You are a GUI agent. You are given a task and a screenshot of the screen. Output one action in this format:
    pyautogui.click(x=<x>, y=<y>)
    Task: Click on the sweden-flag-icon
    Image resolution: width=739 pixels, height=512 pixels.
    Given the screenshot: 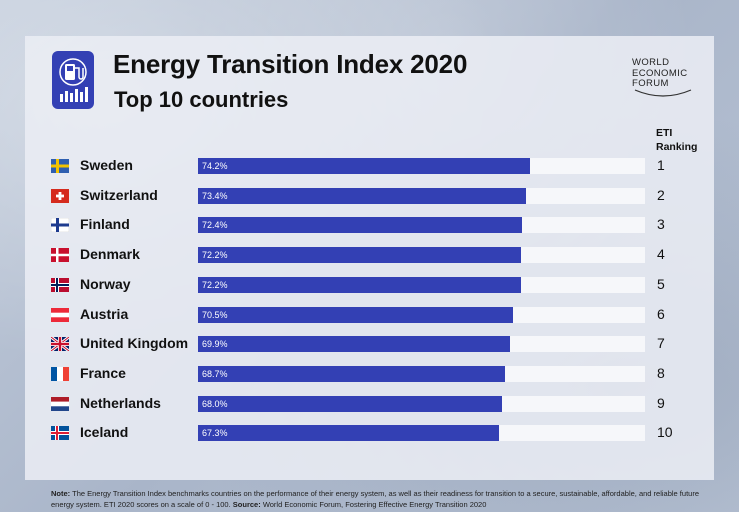 What is the action you would take?
    pyautogui.click(x=60, y=166)
    